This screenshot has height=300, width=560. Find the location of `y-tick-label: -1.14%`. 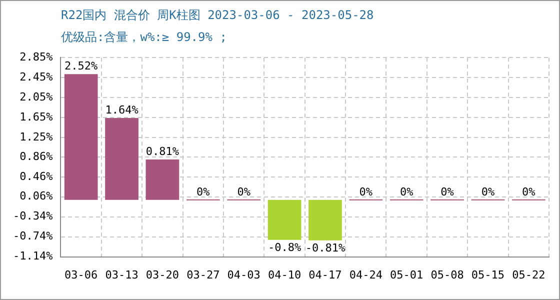

y-tick-label: -1.14% is located at coordinates (33, 256).